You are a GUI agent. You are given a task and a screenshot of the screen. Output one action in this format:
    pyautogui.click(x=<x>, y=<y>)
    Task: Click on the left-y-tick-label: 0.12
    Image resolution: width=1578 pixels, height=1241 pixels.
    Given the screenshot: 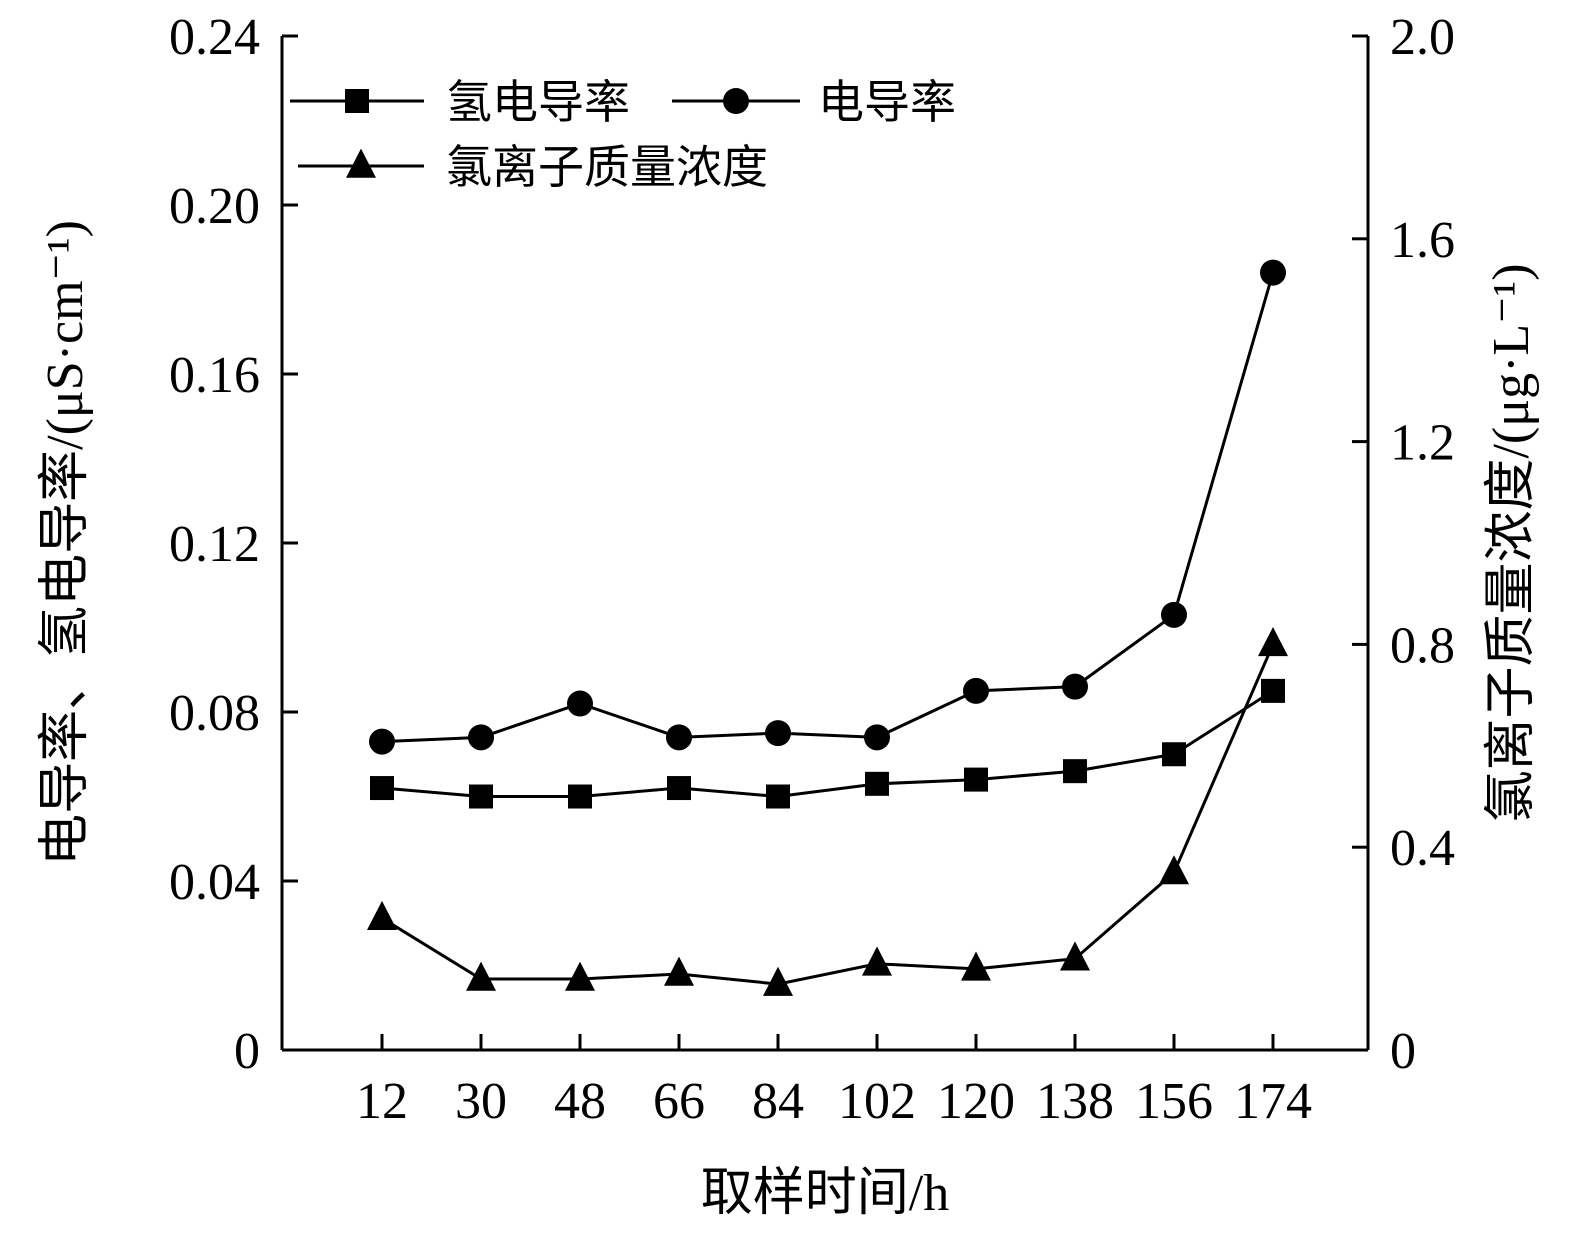 What is the action you would take?
    pyautogui.click(x=214, y=544)
    